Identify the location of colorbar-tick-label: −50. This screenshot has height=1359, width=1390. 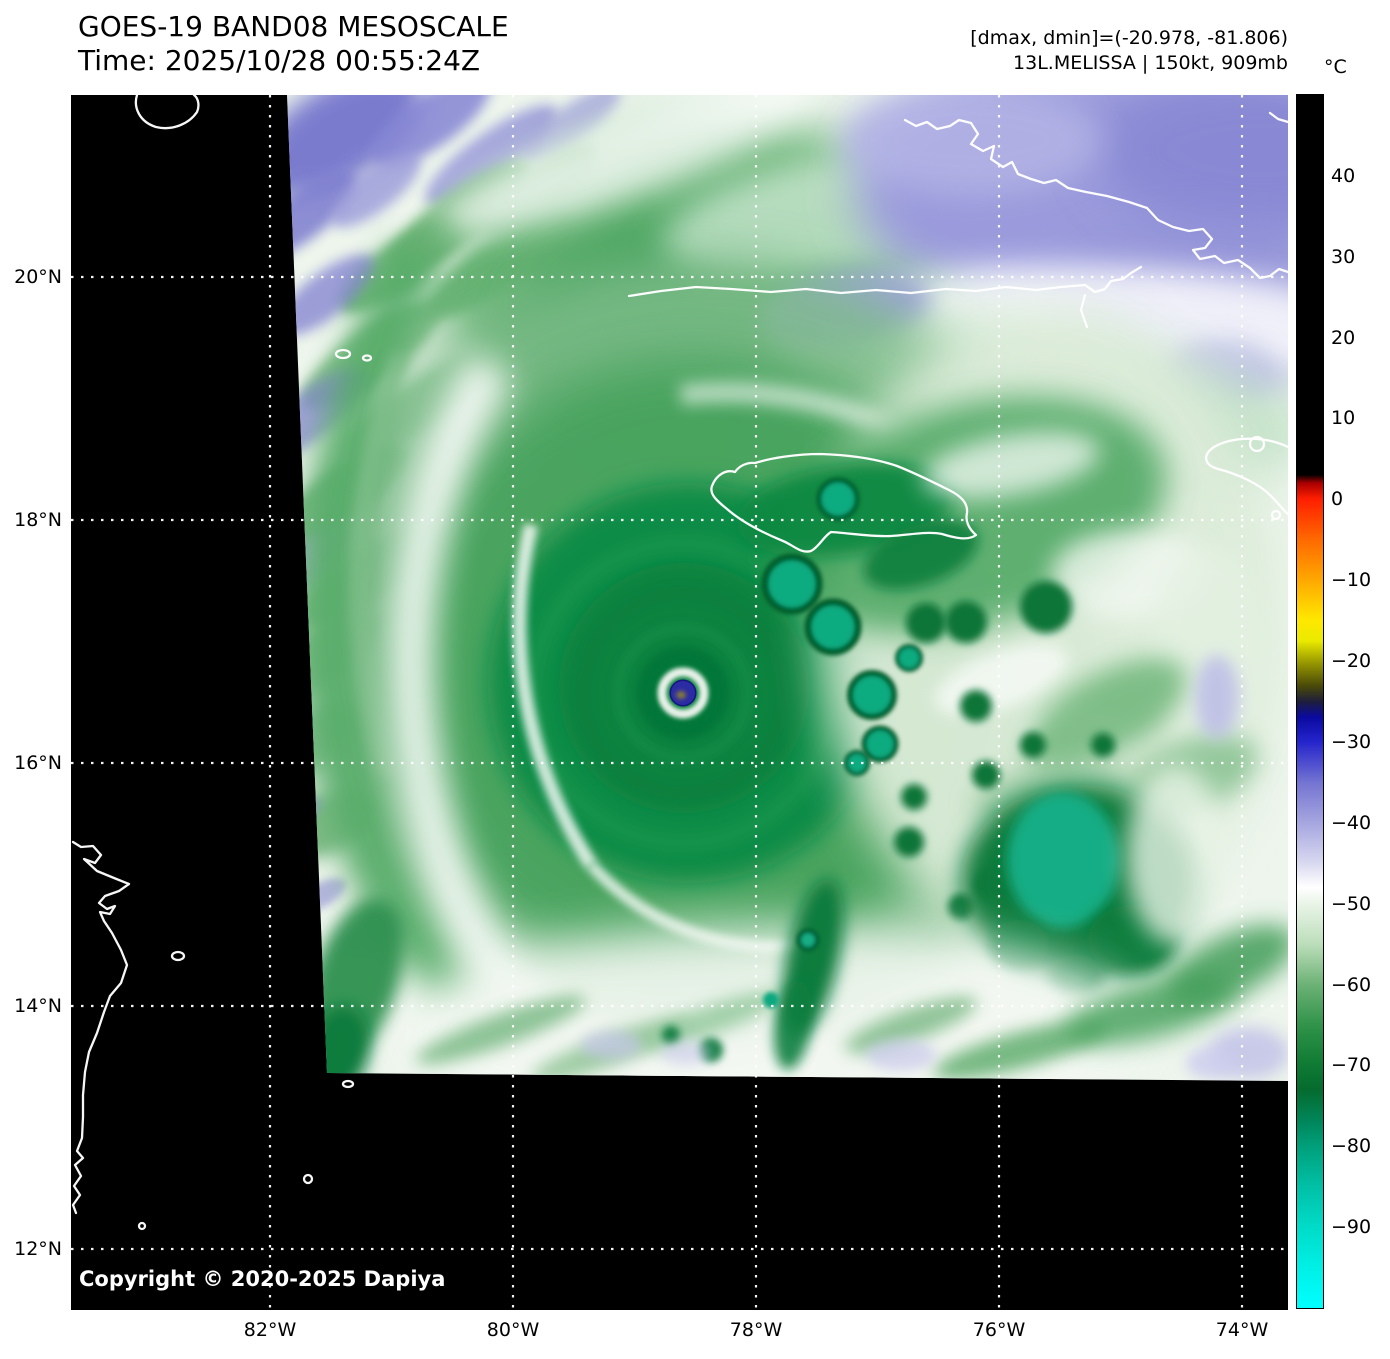
(1351, 903).